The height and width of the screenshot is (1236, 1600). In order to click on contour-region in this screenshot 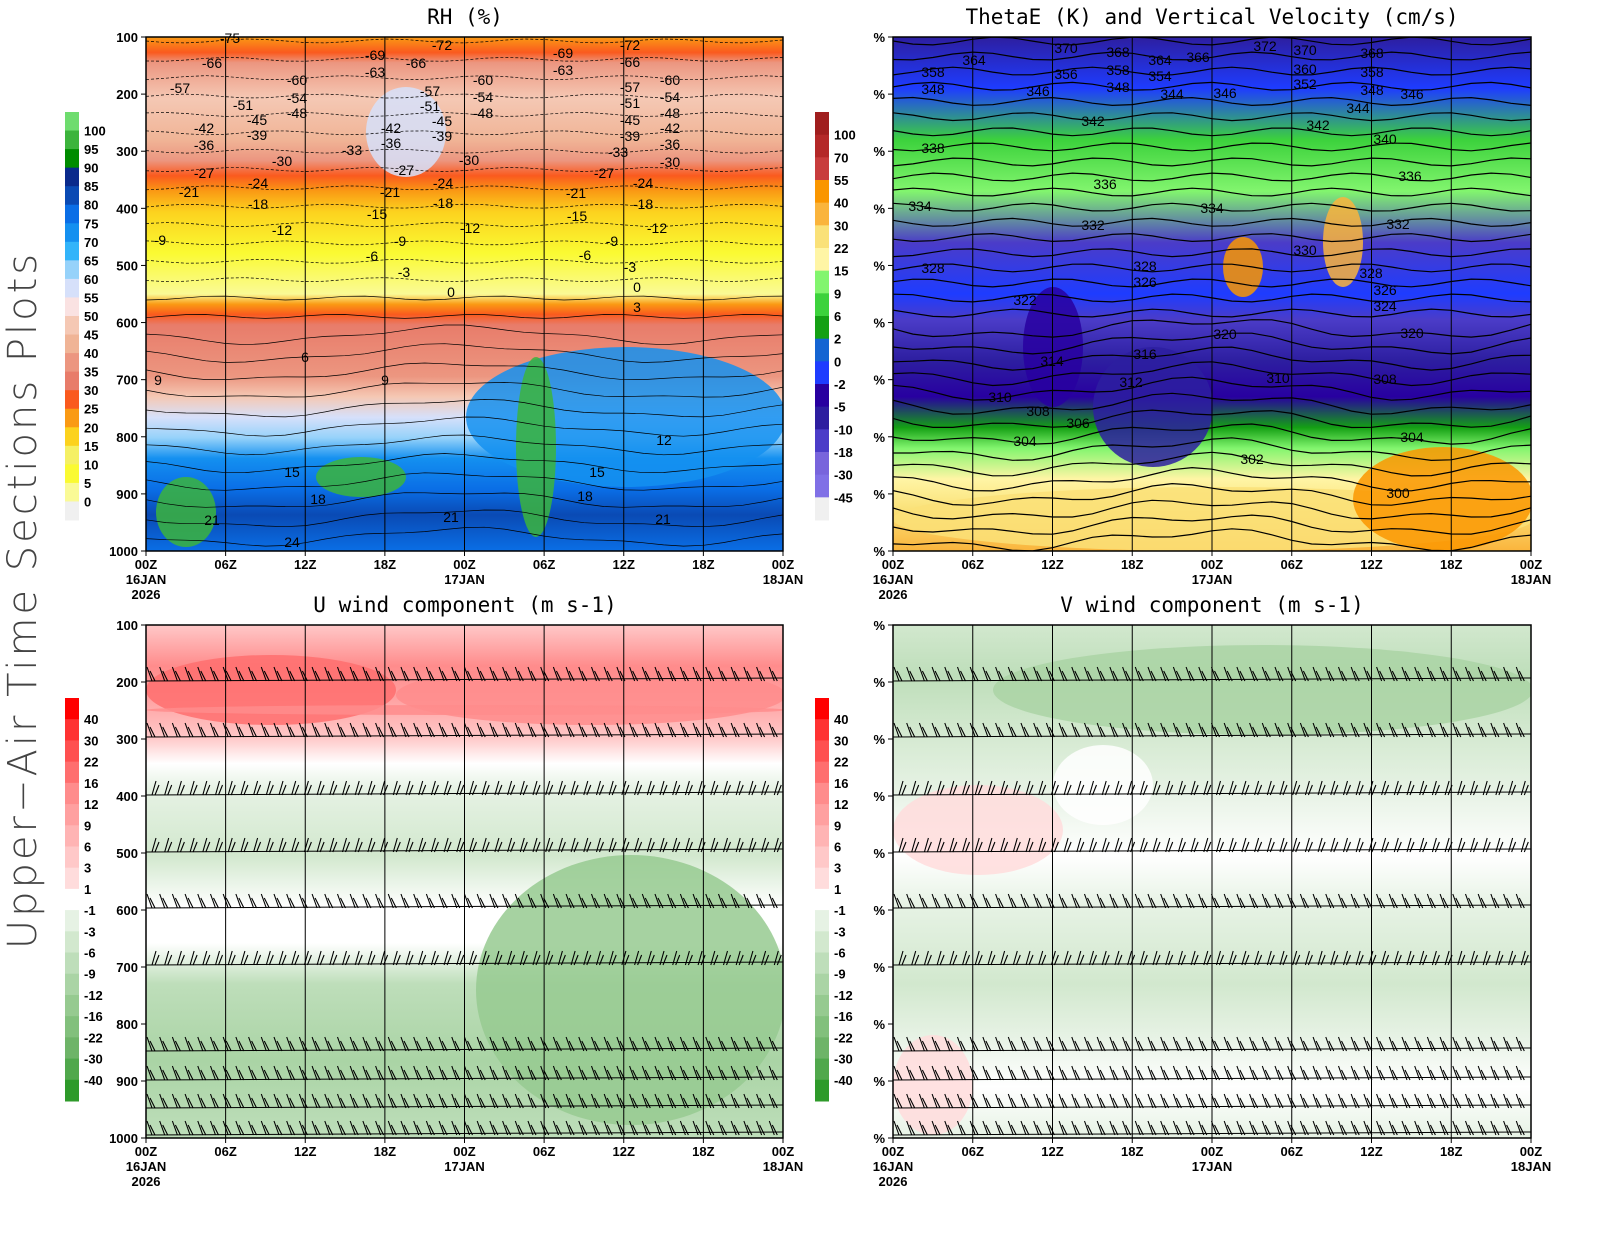, I will do `click(361, 477)`.